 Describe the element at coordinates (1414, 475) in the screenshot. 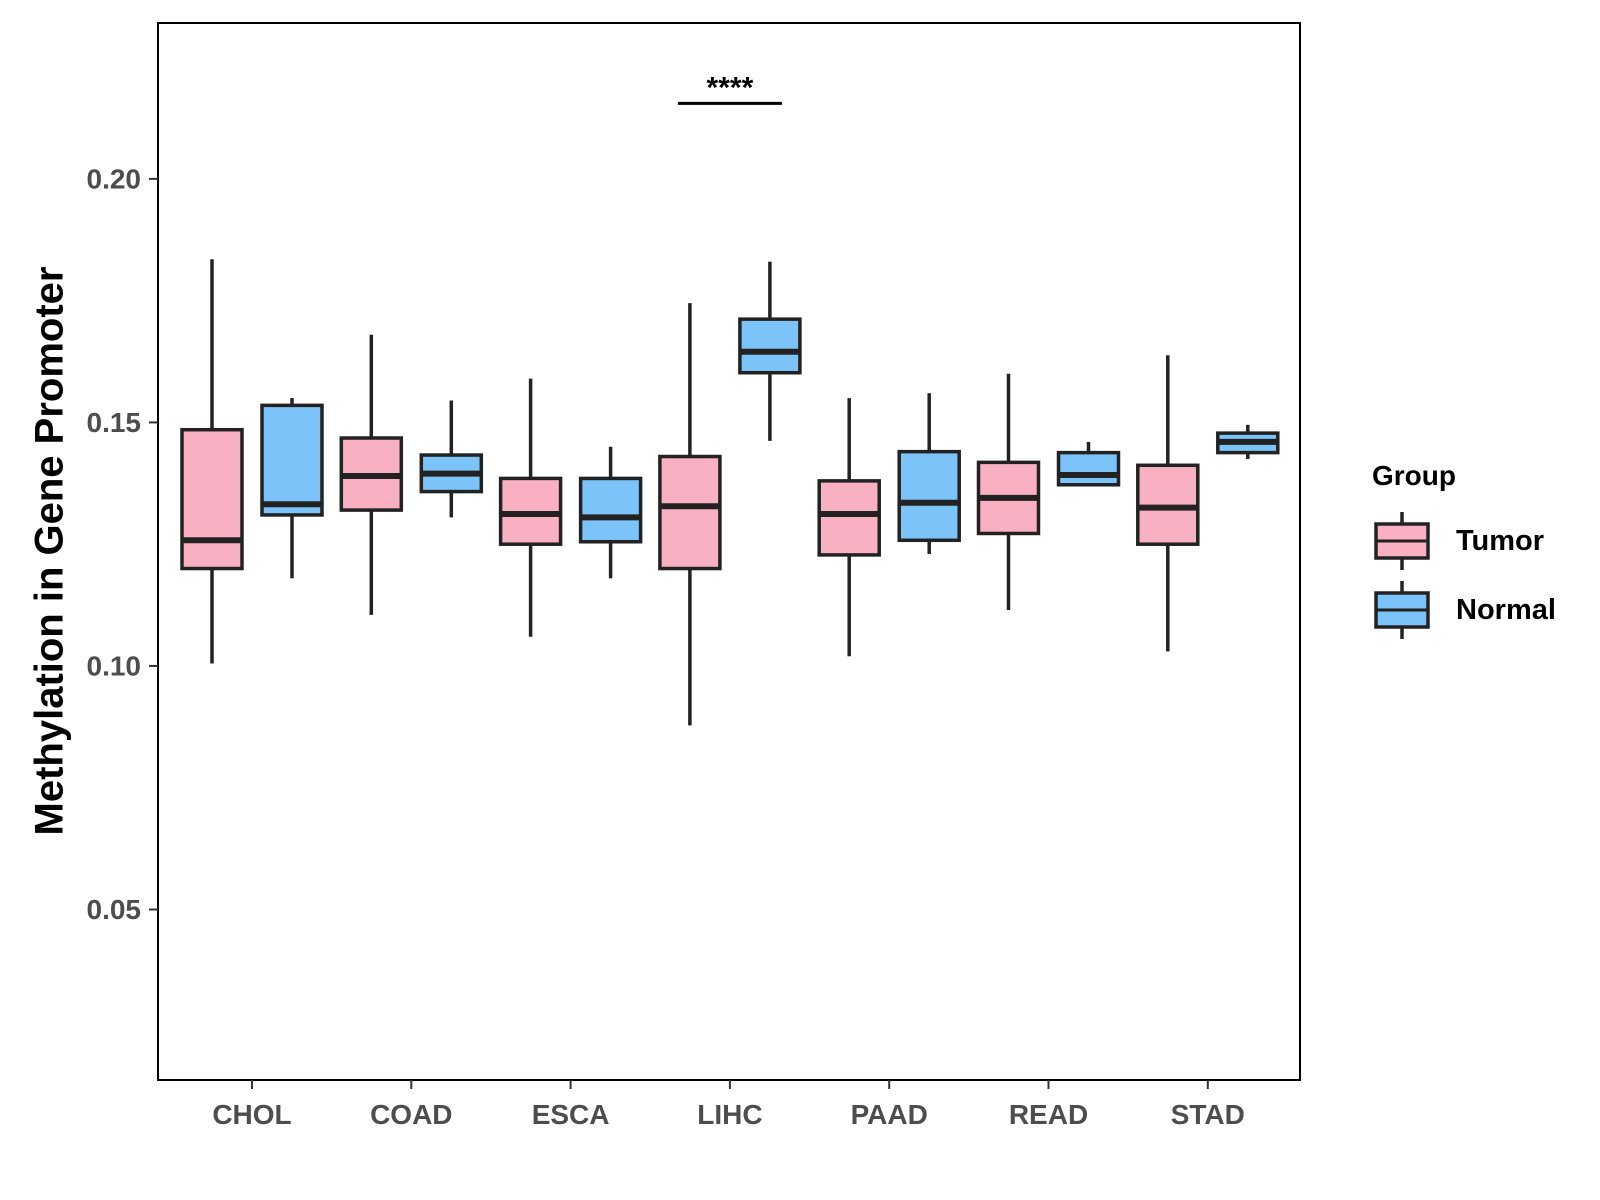

I see `legend-title: Group` at that location.